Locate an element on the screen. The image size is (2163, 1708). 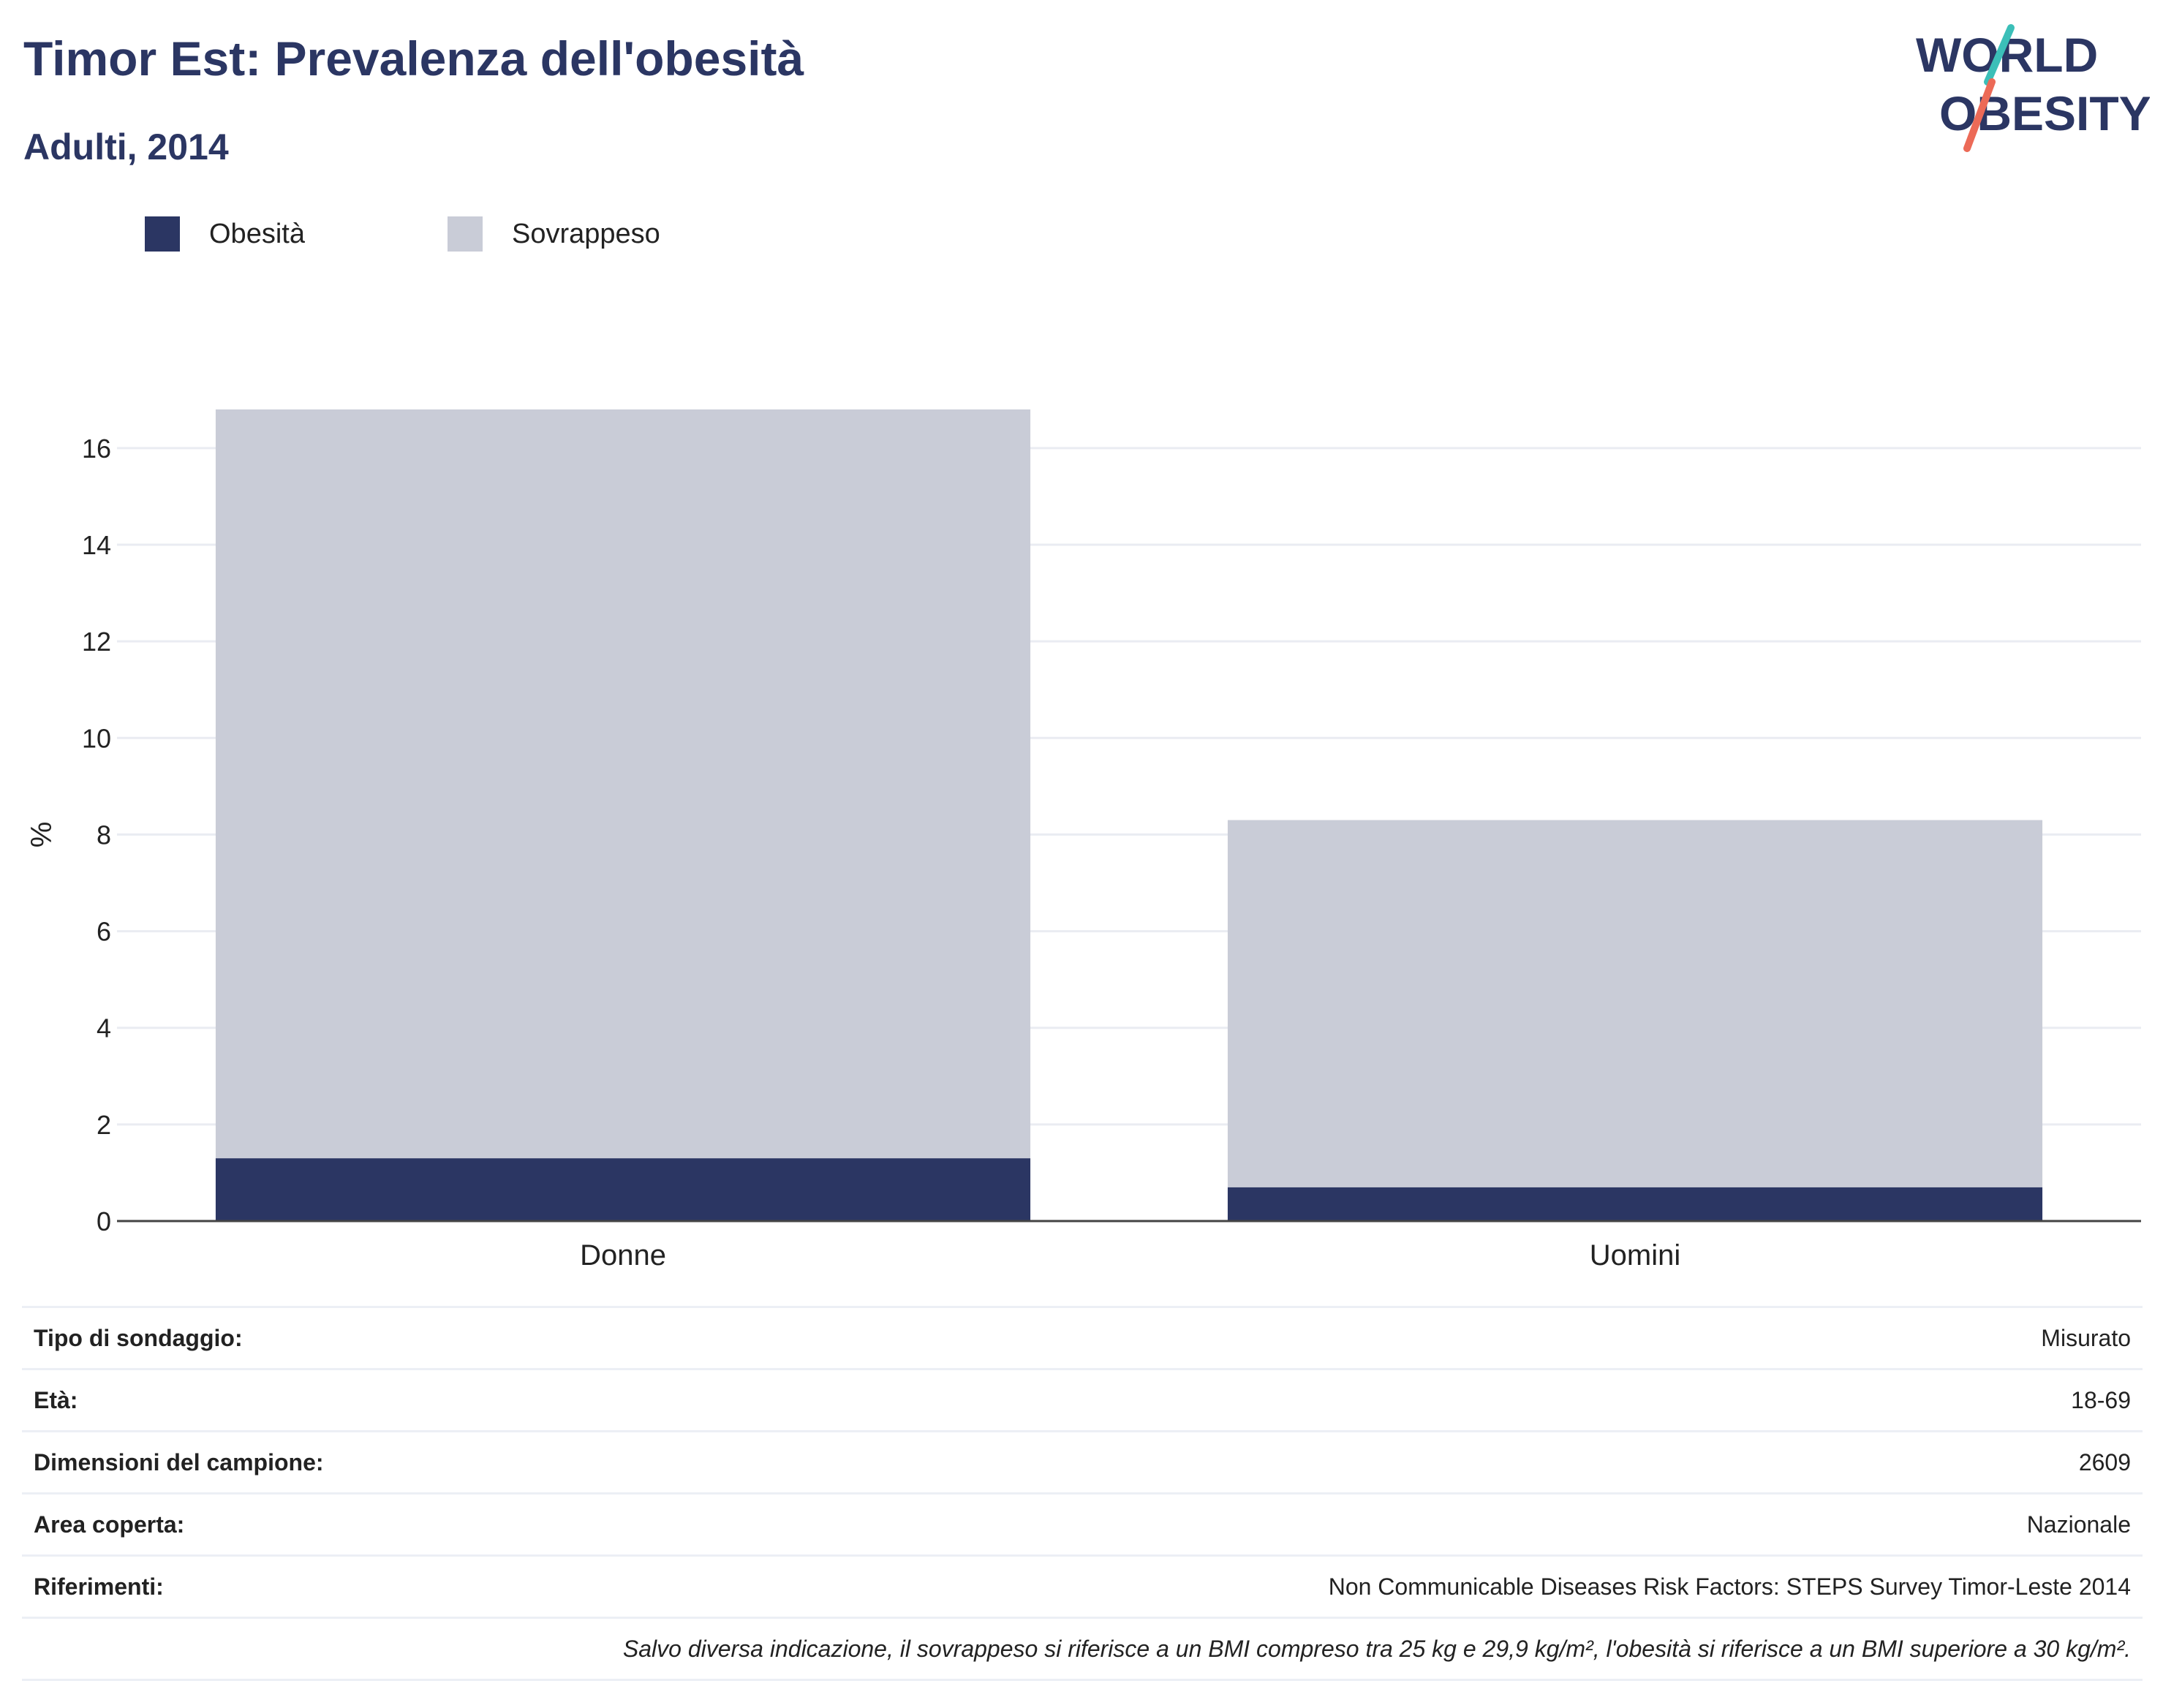
table-row: Area coperta: Nazionale is located at coordinates (1082, 1524).